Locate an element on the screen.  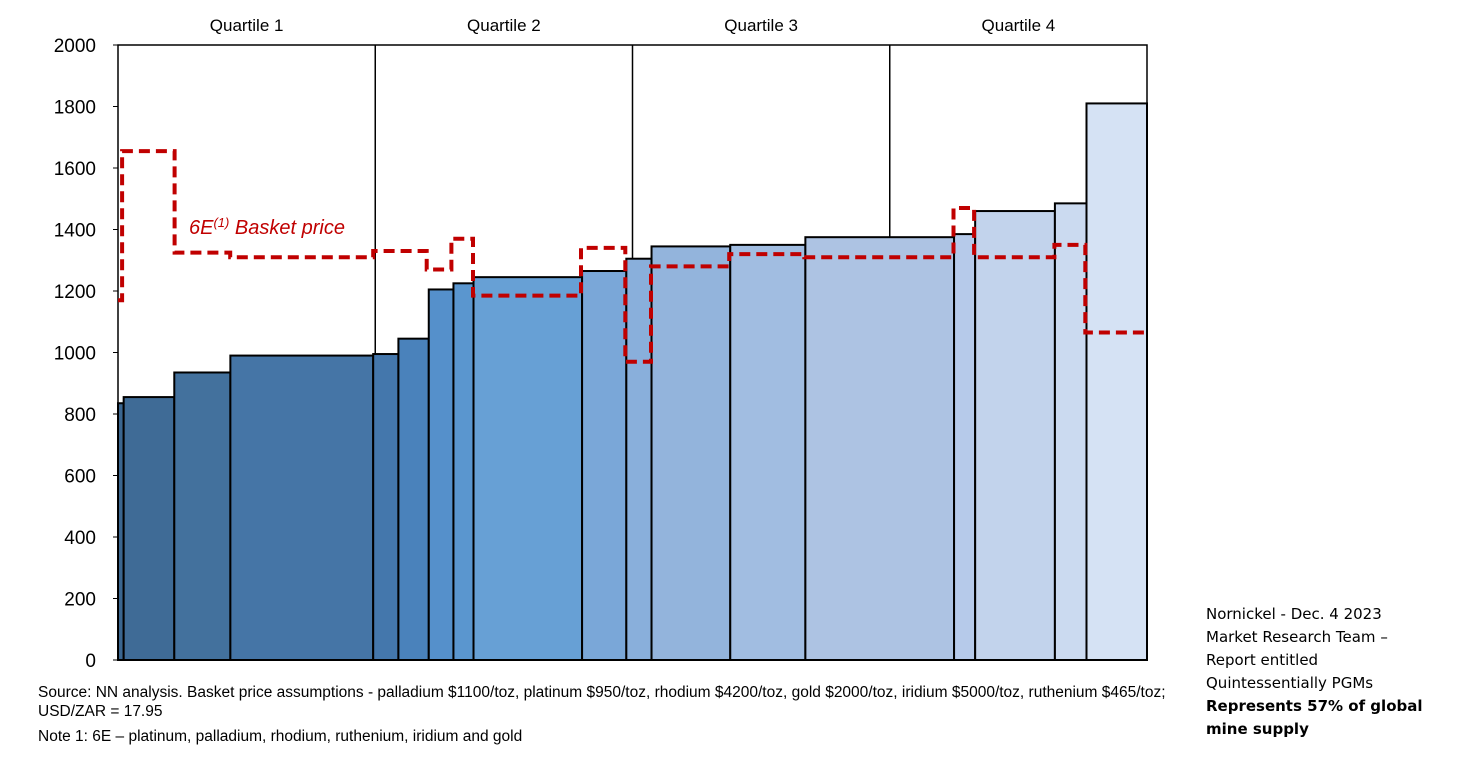
y-tick-label-0: 0 is located at coordinates (90, 661).